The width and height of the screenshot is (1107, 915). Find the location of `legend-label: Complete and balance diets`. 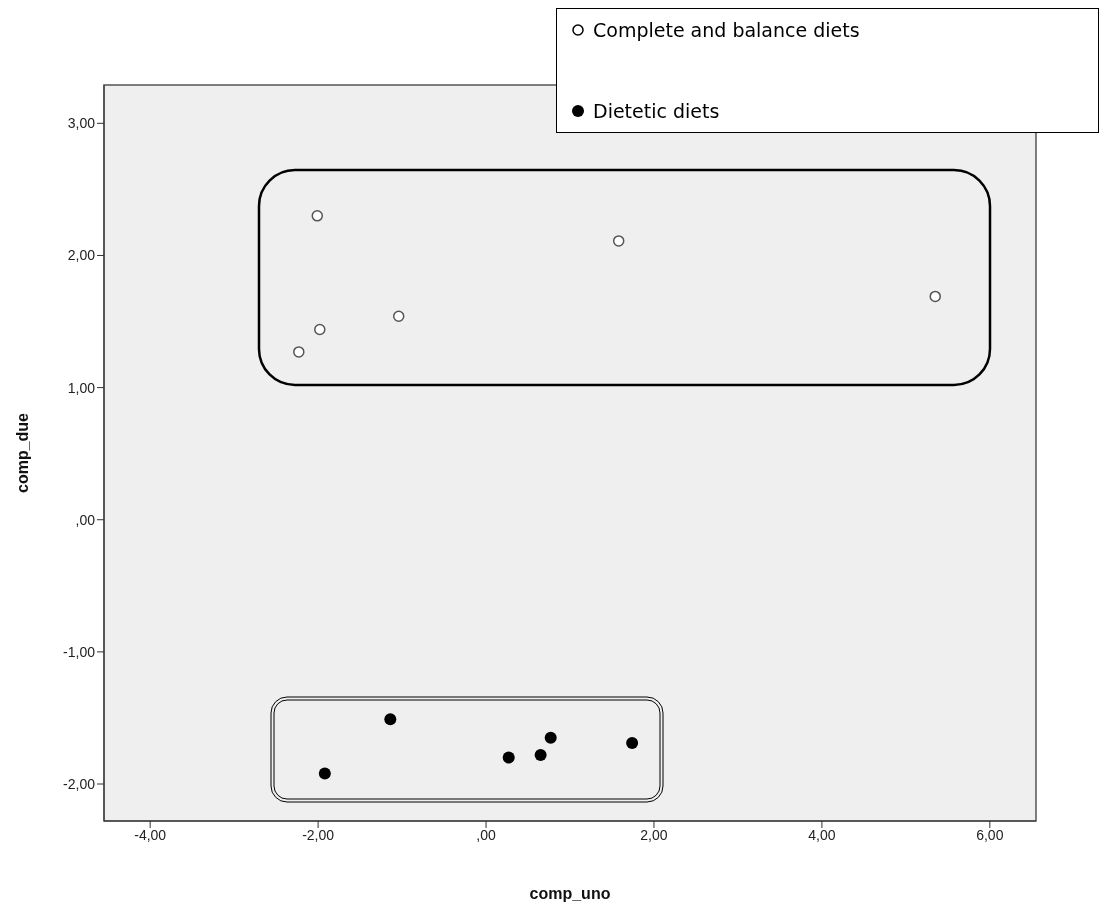

legend-label: Complete and balance diets is located at coordinates (726, 30).